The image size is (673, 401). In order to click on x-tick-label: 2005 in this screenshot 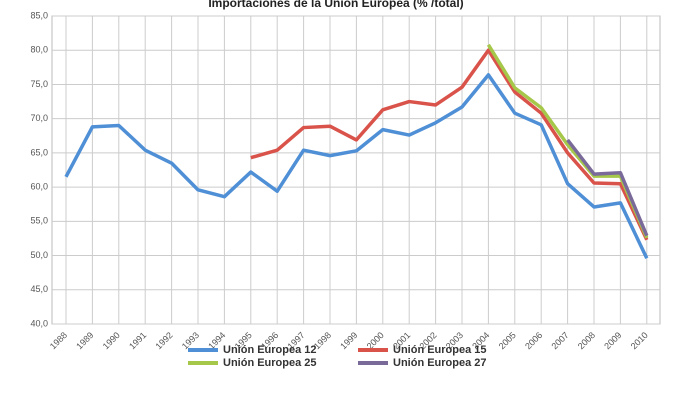, I will do `click(507, 340)`.